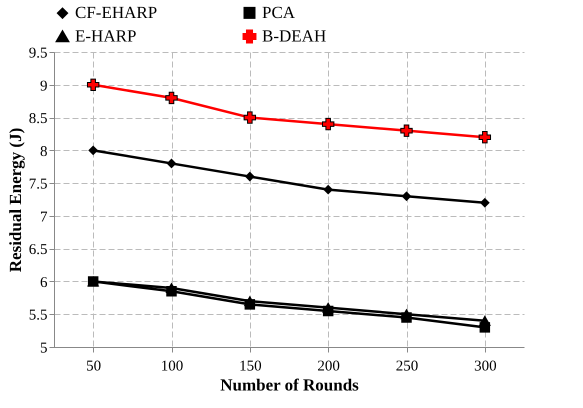  I want to click on y-tick-label: 6.5, so click(38, 250).